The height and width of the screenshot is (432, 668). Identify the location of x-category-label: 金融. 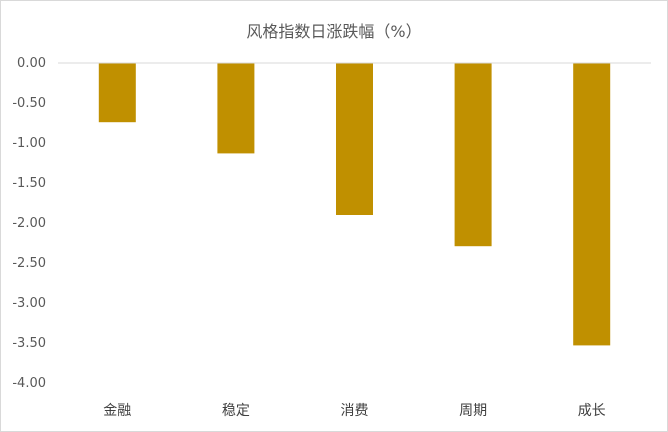
(117, 411).